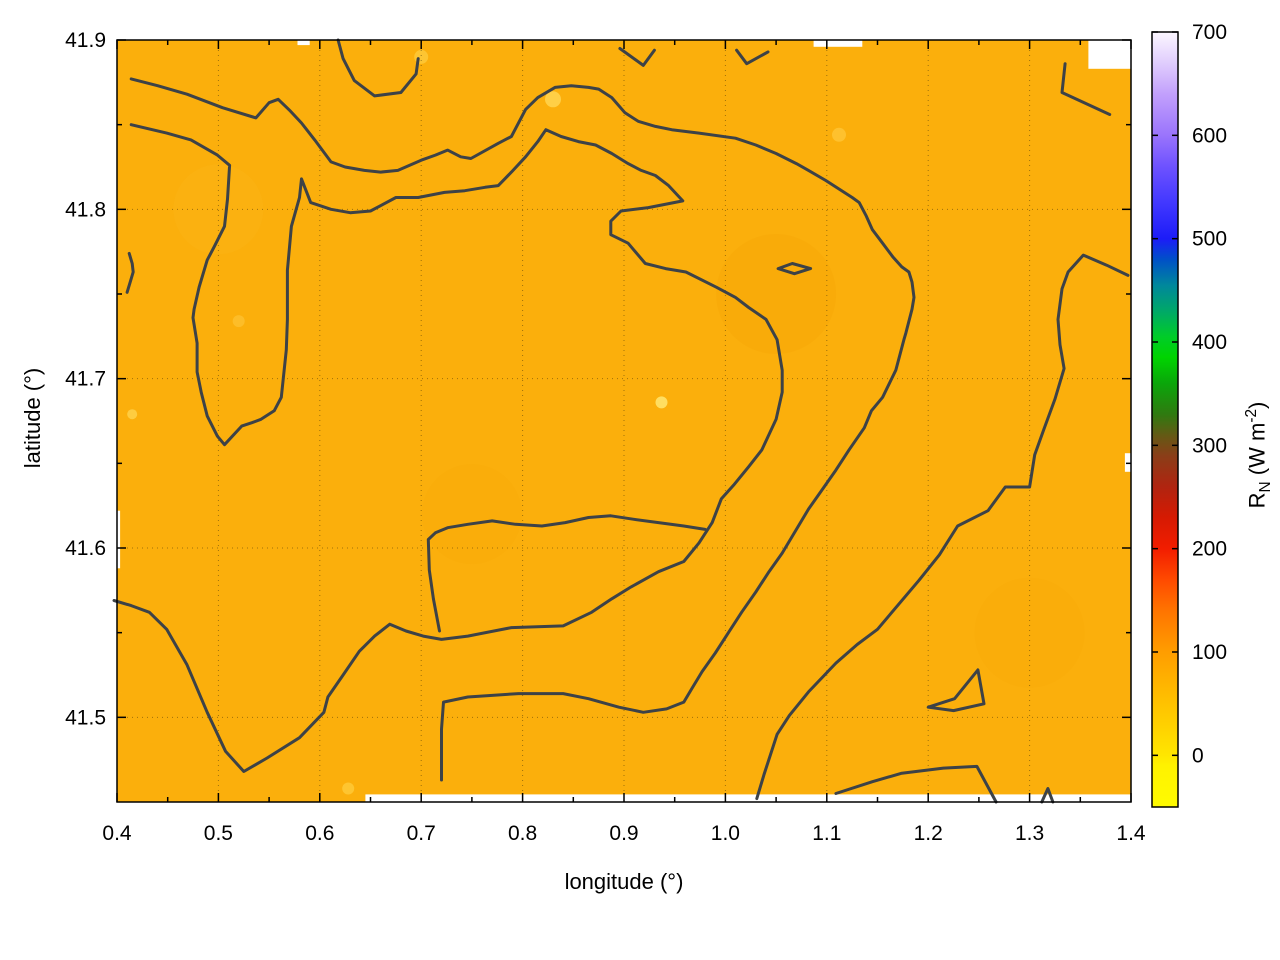 This screenshot has height=960, width=1280. What do you see at coordinates (928, 833) in the screenshot?
I see `x-tick-label: 1.2` at bounding box center [928, 833].